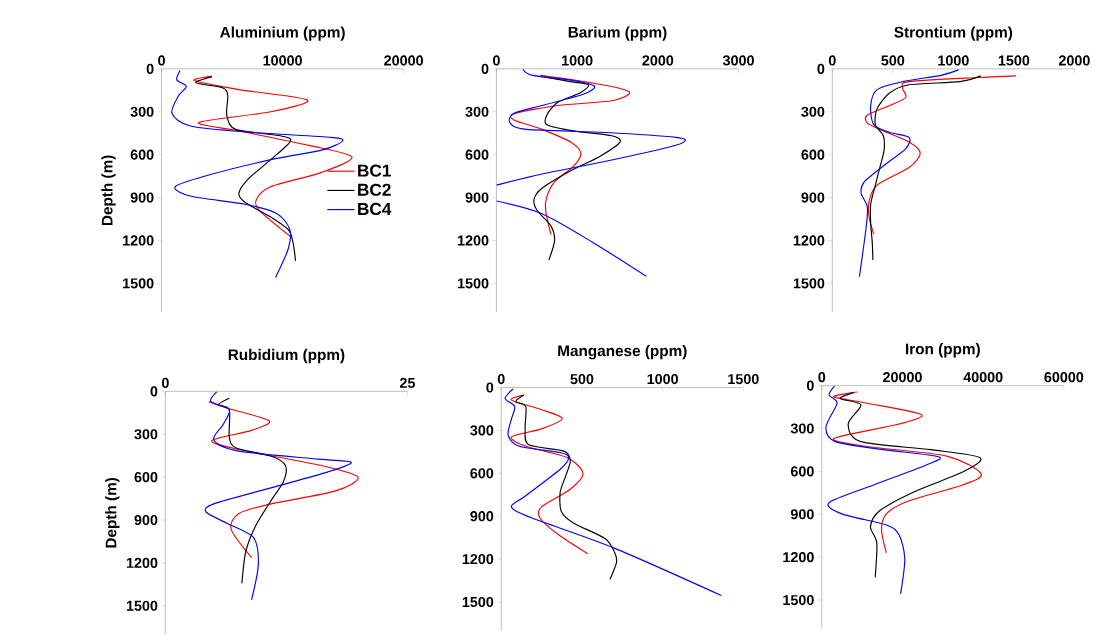 The width and height of the screenshot is (1105, 635). What do you see at coordinates (953, 33) in the screenshot?
I see `chart-title: Strontium (ppm)` at bounding box center [953, 33].